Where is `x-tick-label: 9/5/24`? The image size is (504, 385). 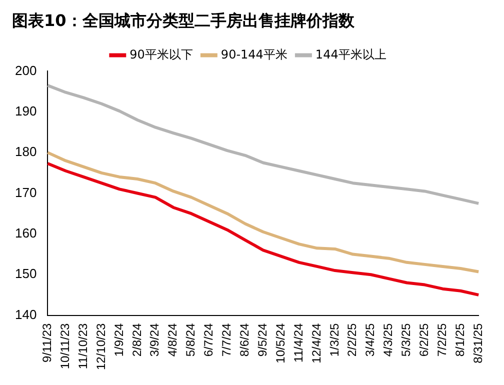 x-tick-label: 9/5/24 is located at coordinates (262, 339).